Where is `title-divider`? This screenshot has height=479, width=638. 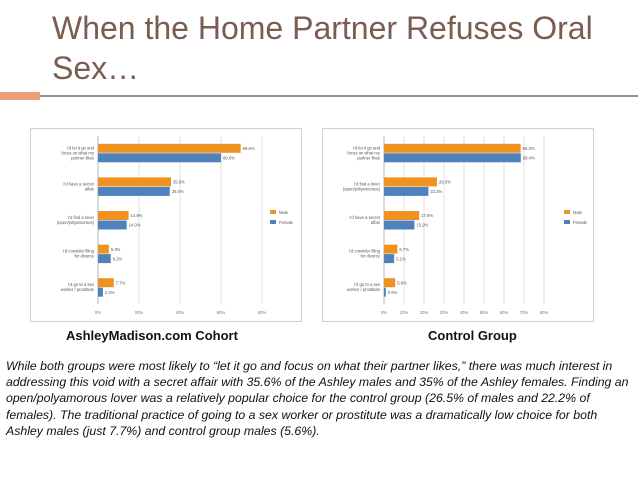 title-divider is located at coordinates (339, 96).